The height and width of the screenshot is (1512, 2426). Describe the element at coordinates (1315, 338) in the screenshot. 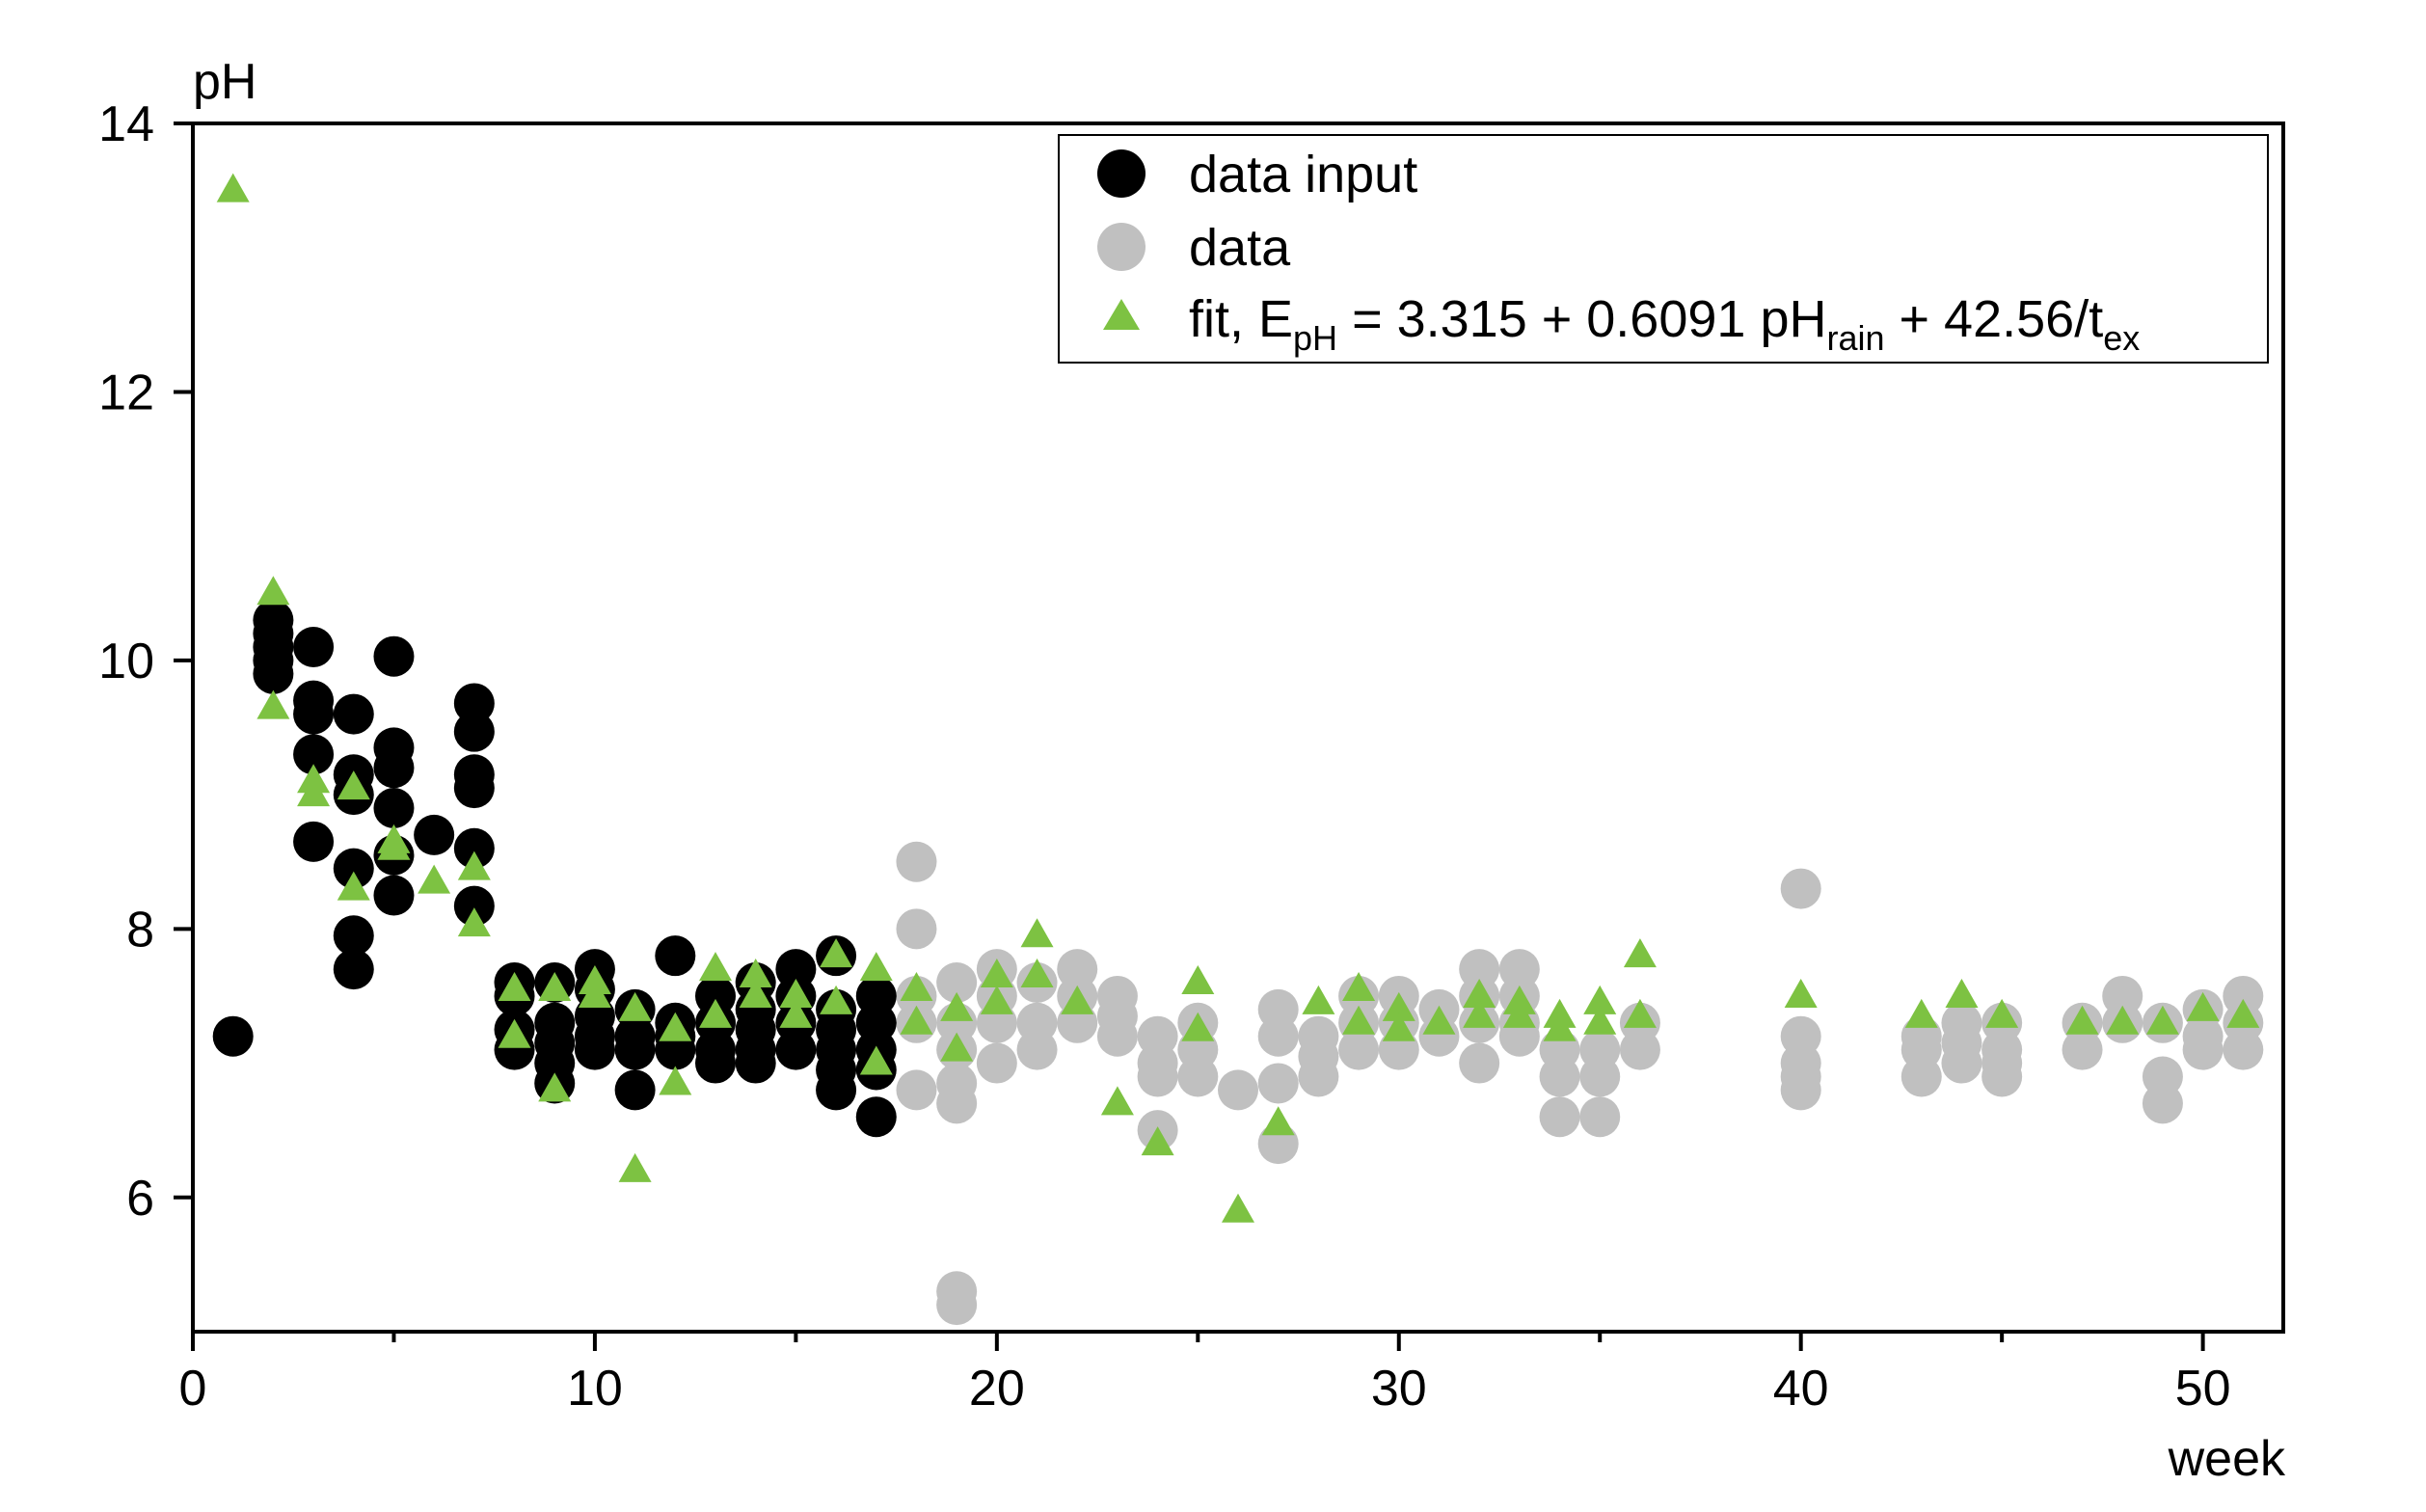

I see `legend-fit-sub-ph: pH` at that location.